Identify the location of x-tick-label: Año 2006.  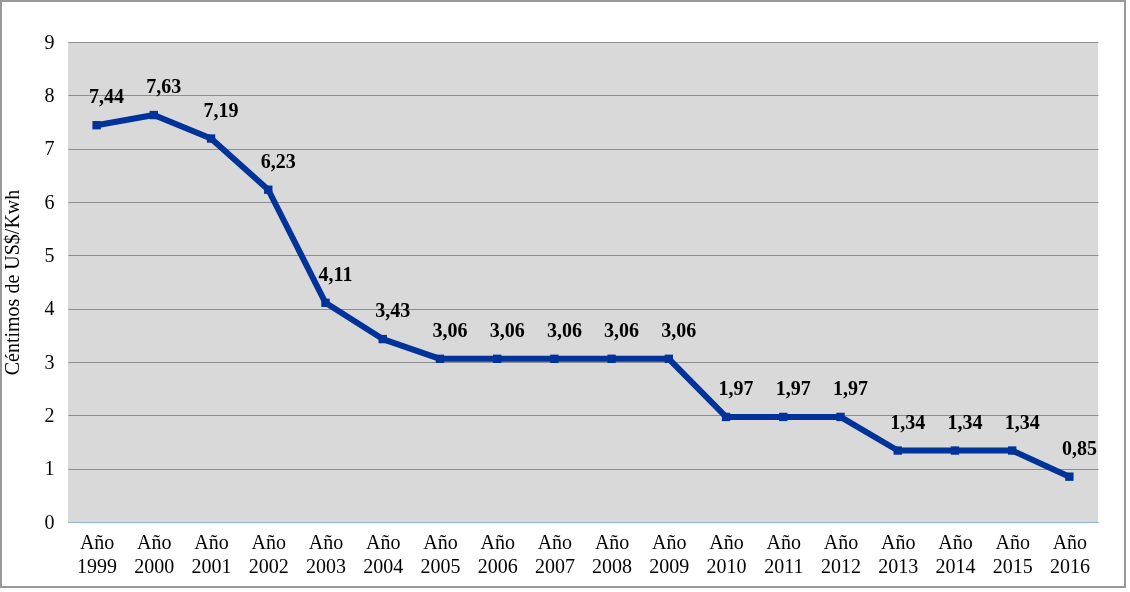
(497, 553).